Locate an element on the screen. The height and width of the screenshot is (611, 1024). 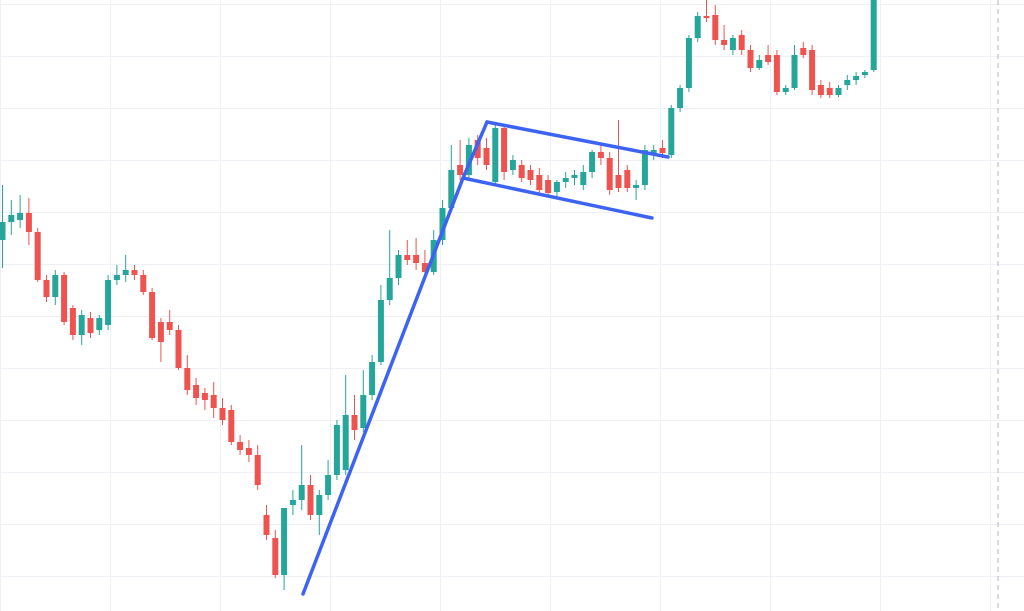
flagpole is located at coordinates (395, 358).